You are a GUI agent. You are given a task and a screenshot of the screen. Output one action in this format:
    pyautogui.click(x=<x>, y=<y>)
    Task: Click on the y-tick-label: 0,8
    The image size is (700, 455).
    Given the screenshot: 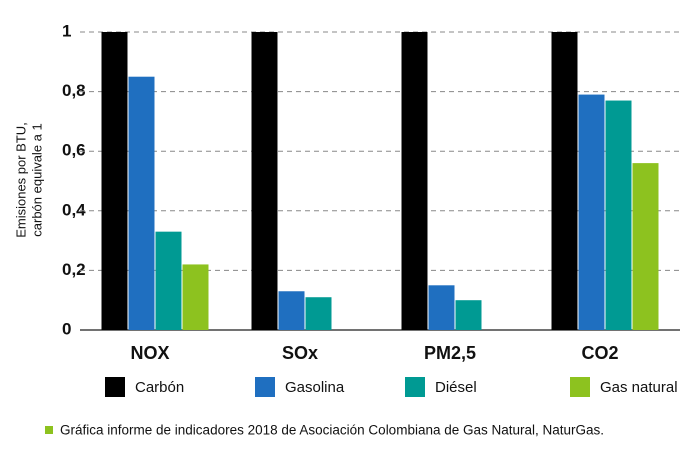 What is the action you would take?
    pyautogui.click(x=74, y=90)
    